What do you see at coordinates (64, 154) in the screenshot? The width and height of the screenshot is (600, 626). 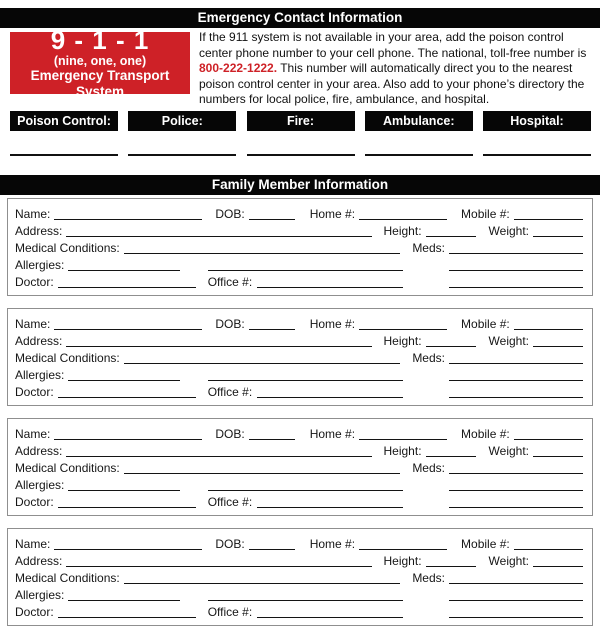 I see `poison-control-blank-line` at bounding box center [64, 154].